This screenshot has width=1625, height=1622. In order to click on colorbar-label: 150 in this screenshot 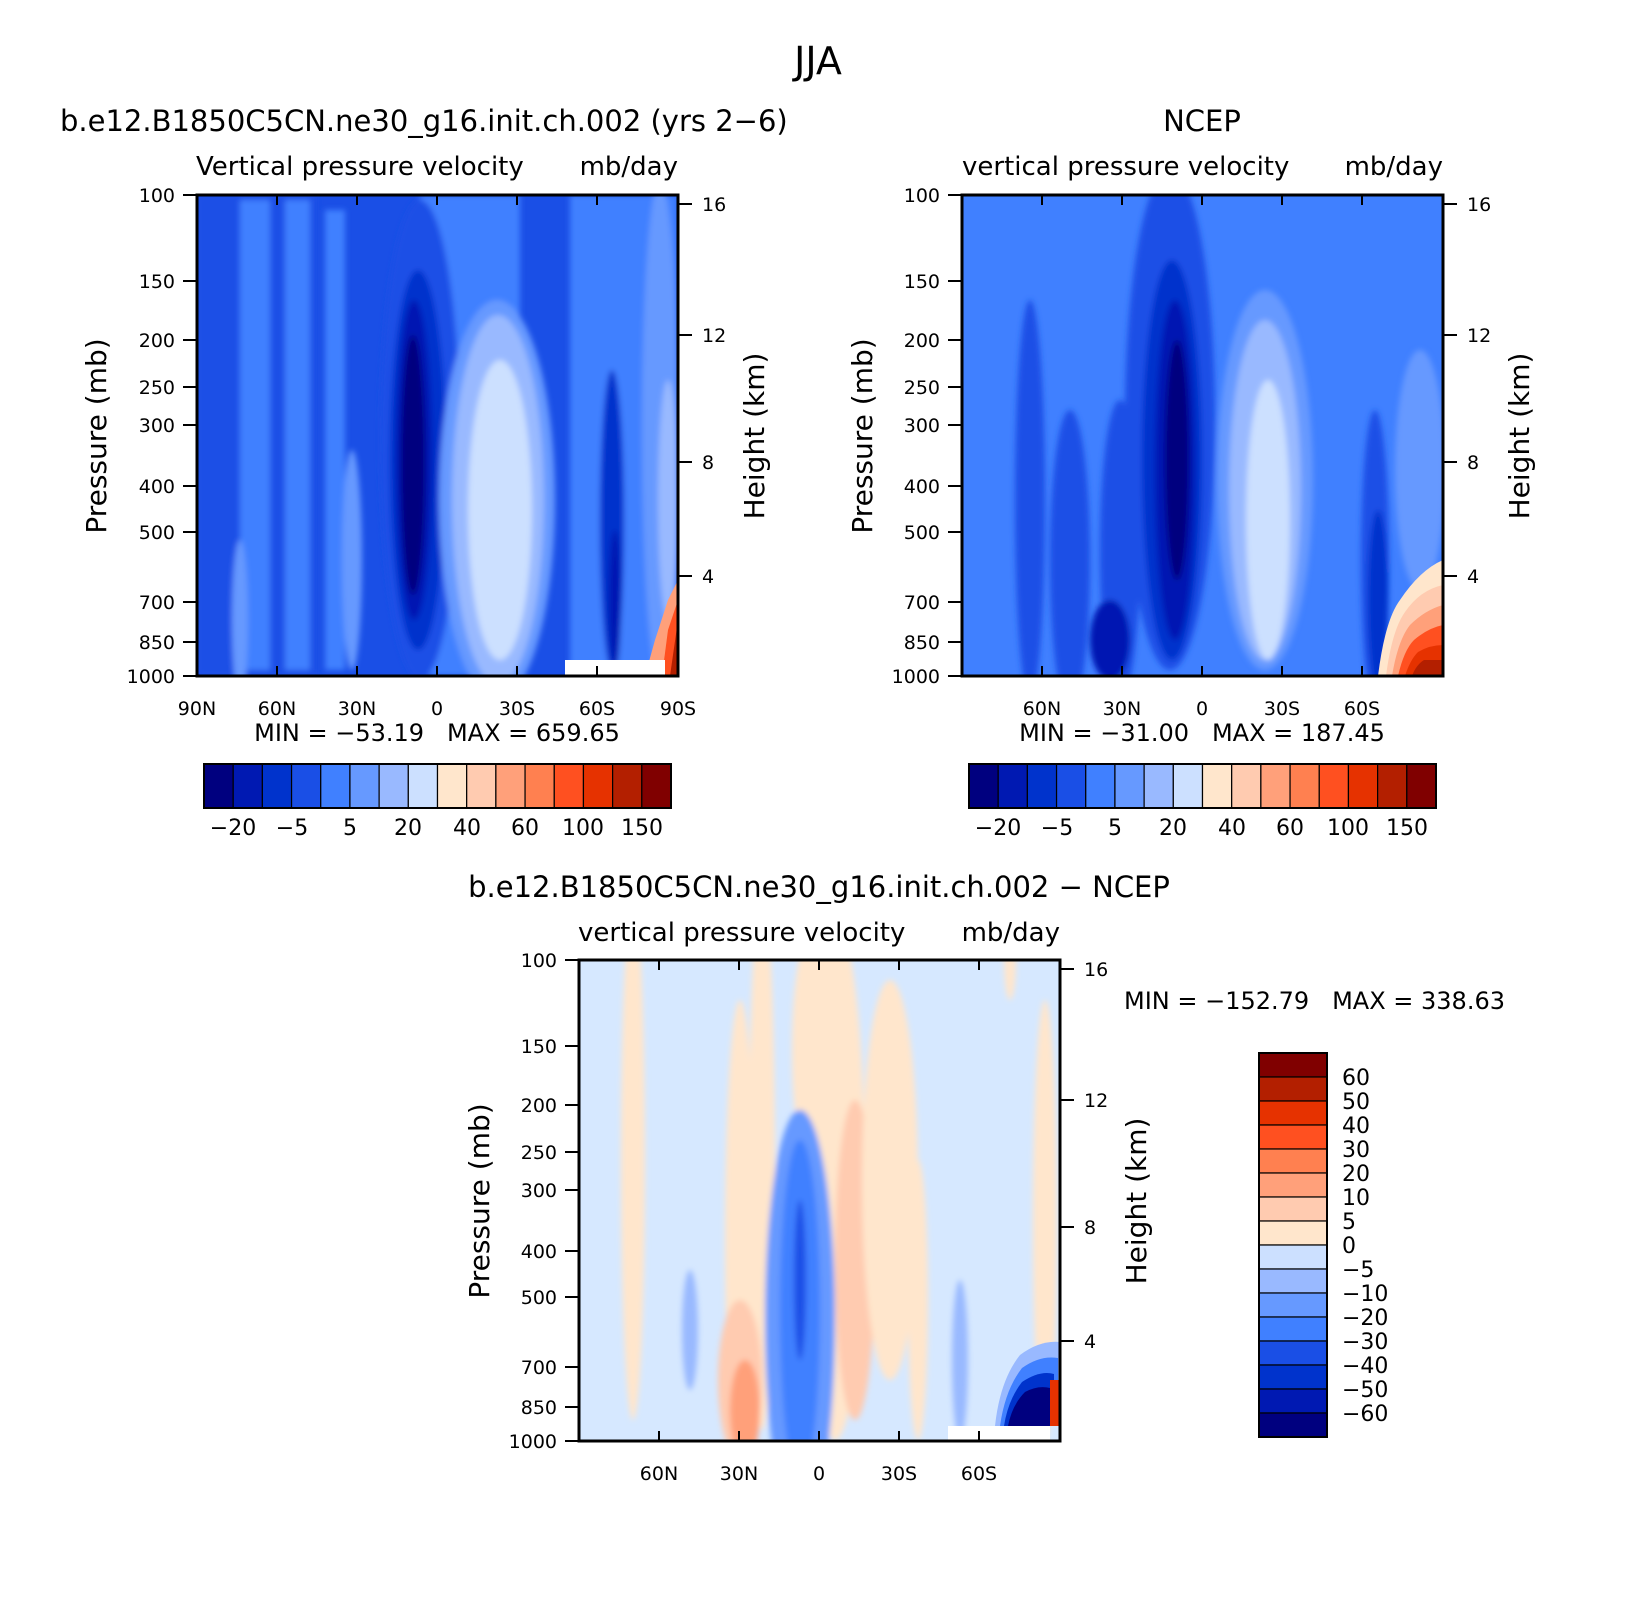, I will do `click(1407, 828)`.